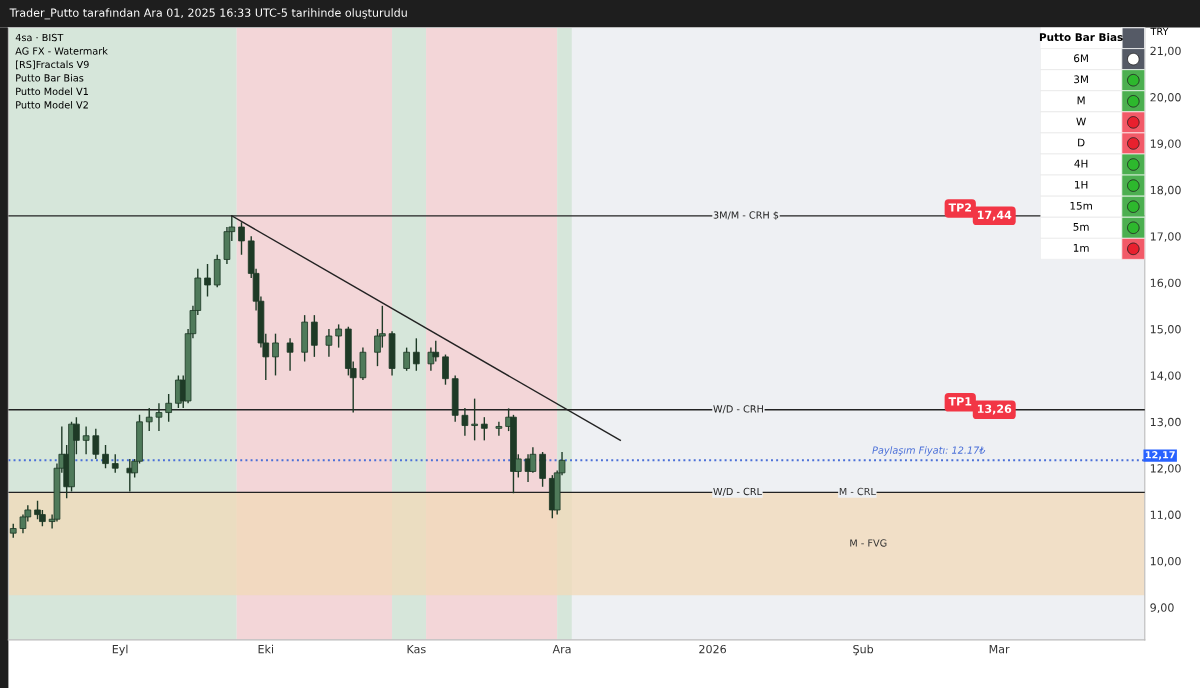 Image resolution: width=1200 pixels, height=688 pixels. What do you see at coordinates (561, 649) in the screenshot?
I see `x-tick-label: Ara` at bounding box center [561, 649].